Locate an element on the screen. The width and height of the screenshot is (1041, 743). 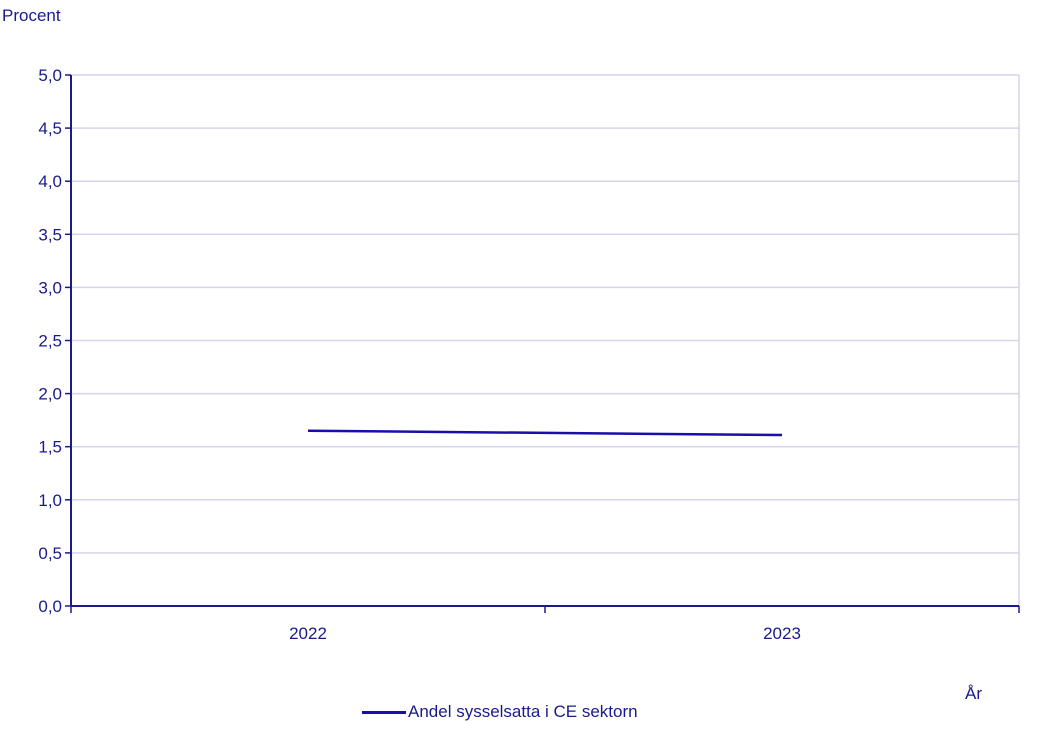
y-tick-label: 4,5 is located at coordinates (50, 128).